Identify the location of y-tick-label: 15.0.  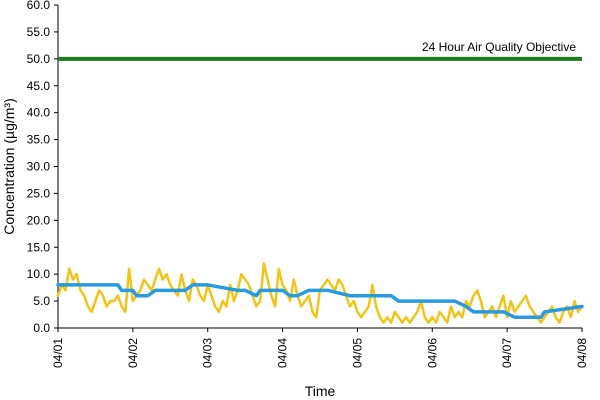
(39, 247).